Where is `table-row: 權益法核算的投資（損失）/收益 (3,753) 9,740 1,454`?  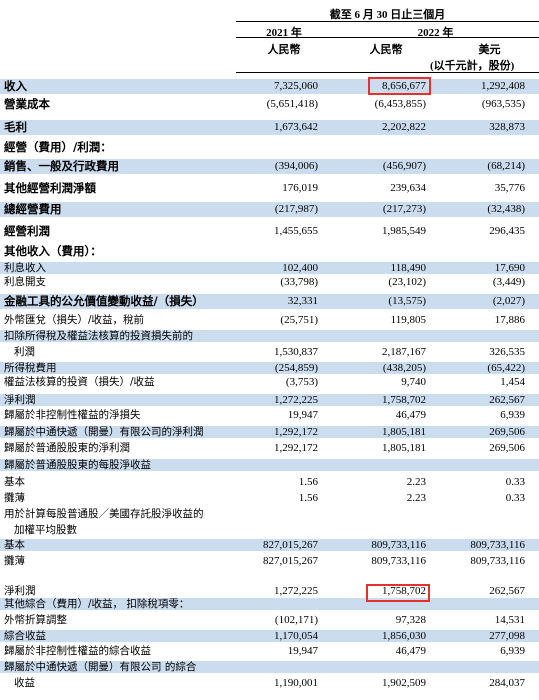 table-row: 權益法核算的投資（損失）/收益 (3,753) 9,740 1,454 is located at coordinates (269, 382).